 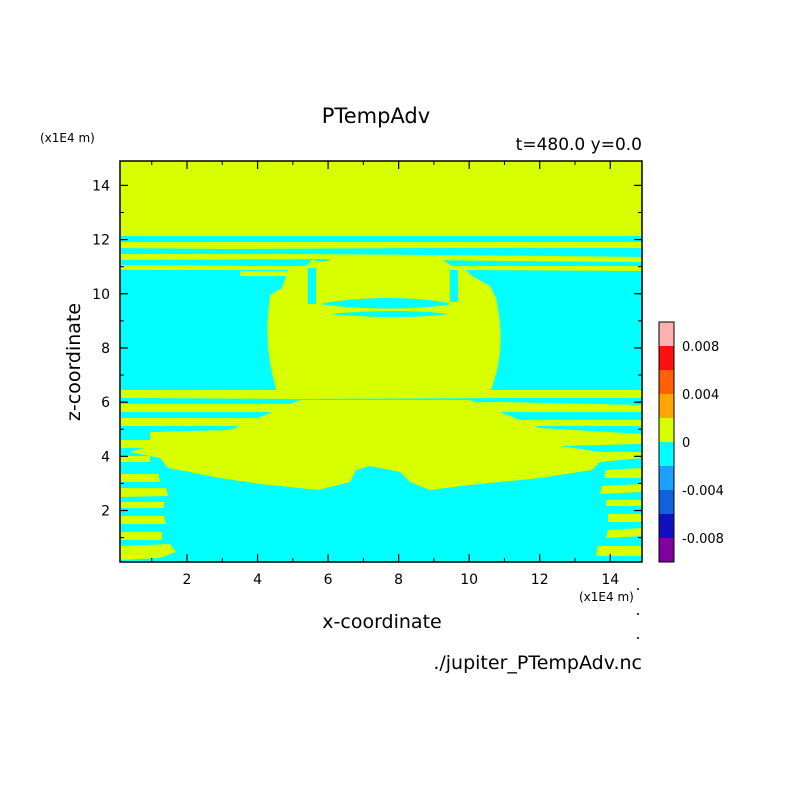 I want to click on x-tick-label: 2, so click(x=187, y=580).